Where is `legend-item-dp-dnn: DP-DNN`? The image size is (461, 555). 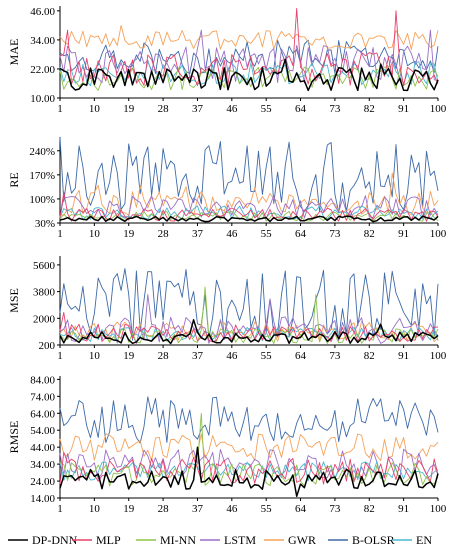
legend-item-dp-dnn: DP-DNN is located at coordinates (43, 540).